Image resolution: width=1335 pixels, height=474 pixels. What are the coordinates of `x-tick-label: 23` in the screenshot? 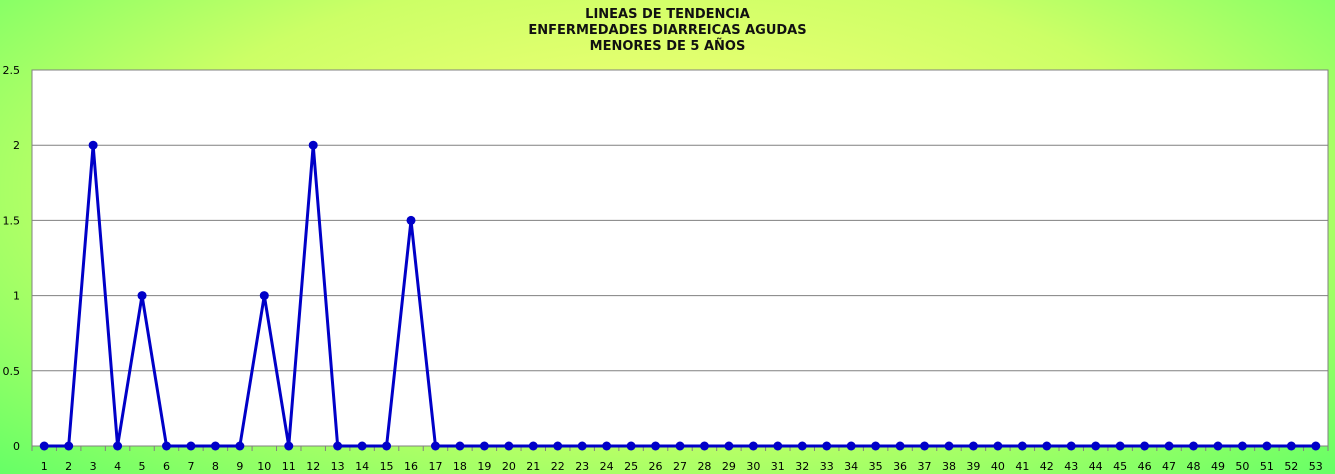 It's located at (582, 466).